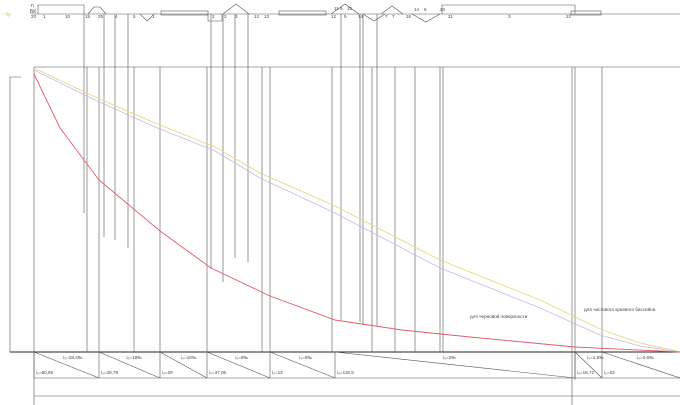 The width and height of the screenshot is (680, 405). I want to click on segment-slope-label: i₀=2‰, so click(449, 357).